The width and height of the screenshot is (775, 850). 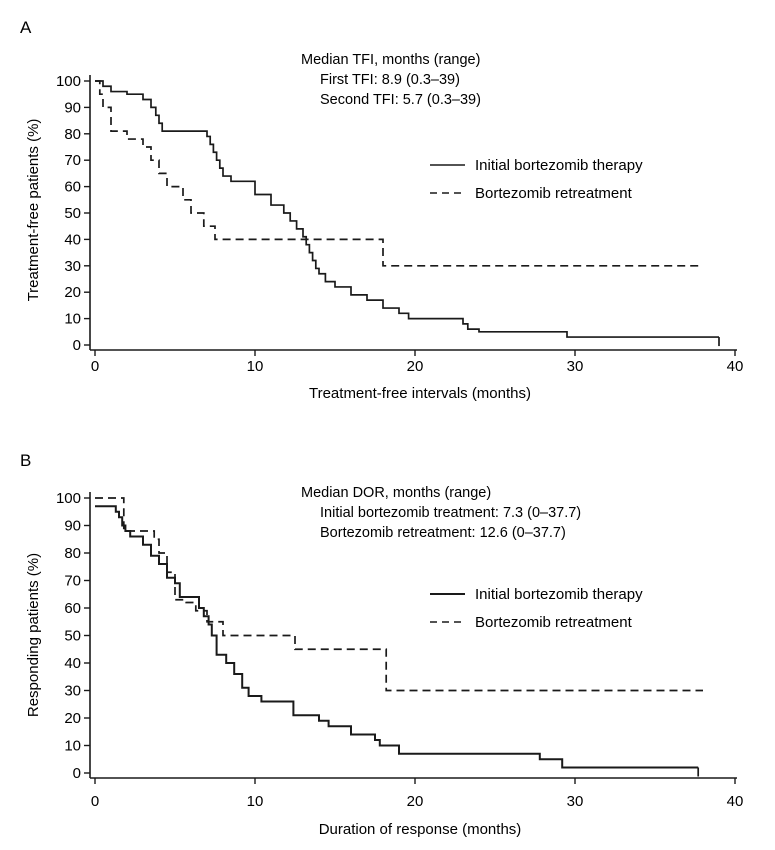 What do you see at coordinates (77, 345) in the screenshot?
I see `panel-a-y-tick-label: 0` at bounding box center [77, 345].